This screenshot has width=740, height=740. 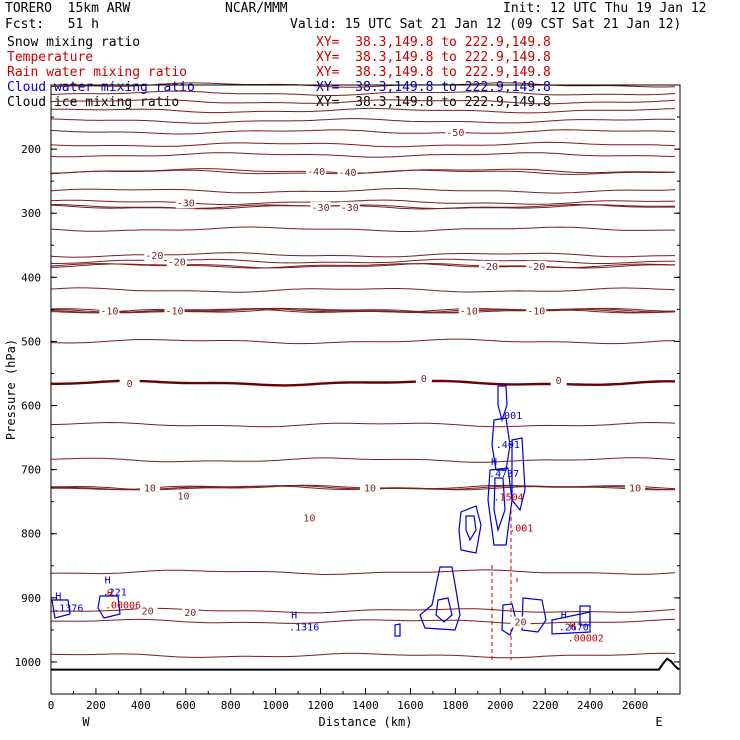 What do you see at coordinates (433, 72) in the screenshot?
I see `xy-rain: XY= 38.3,149.8 to 222.9,149.8` at bounding box center [433, 72].